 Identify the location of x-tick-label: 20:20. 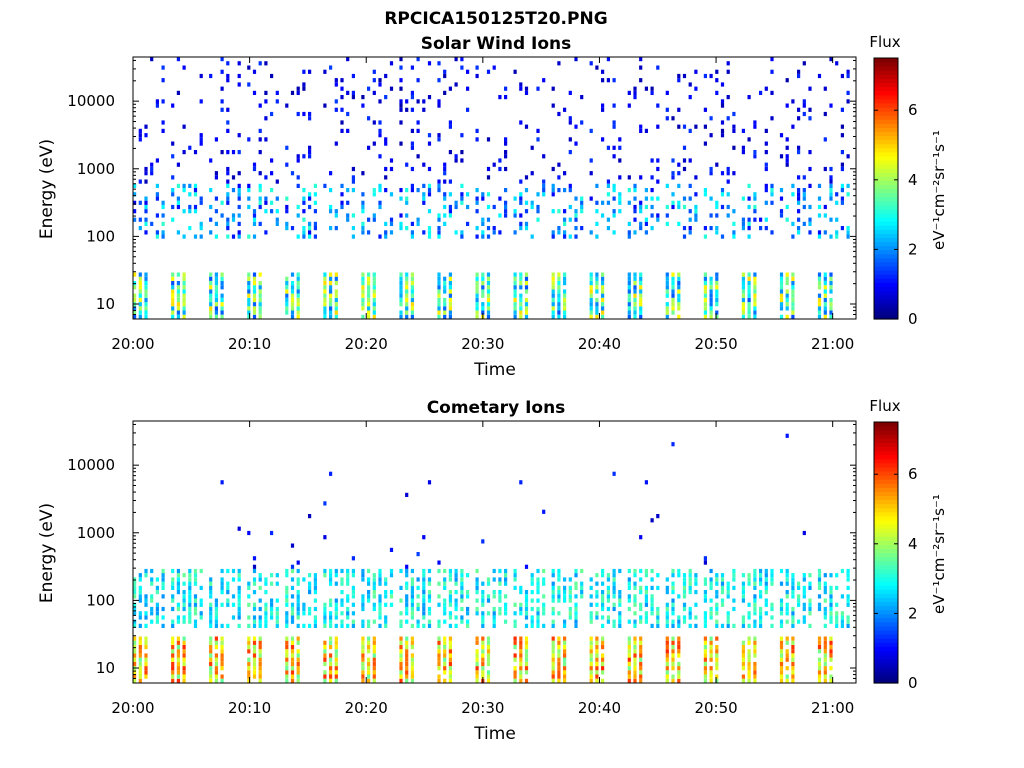
(366, 344).